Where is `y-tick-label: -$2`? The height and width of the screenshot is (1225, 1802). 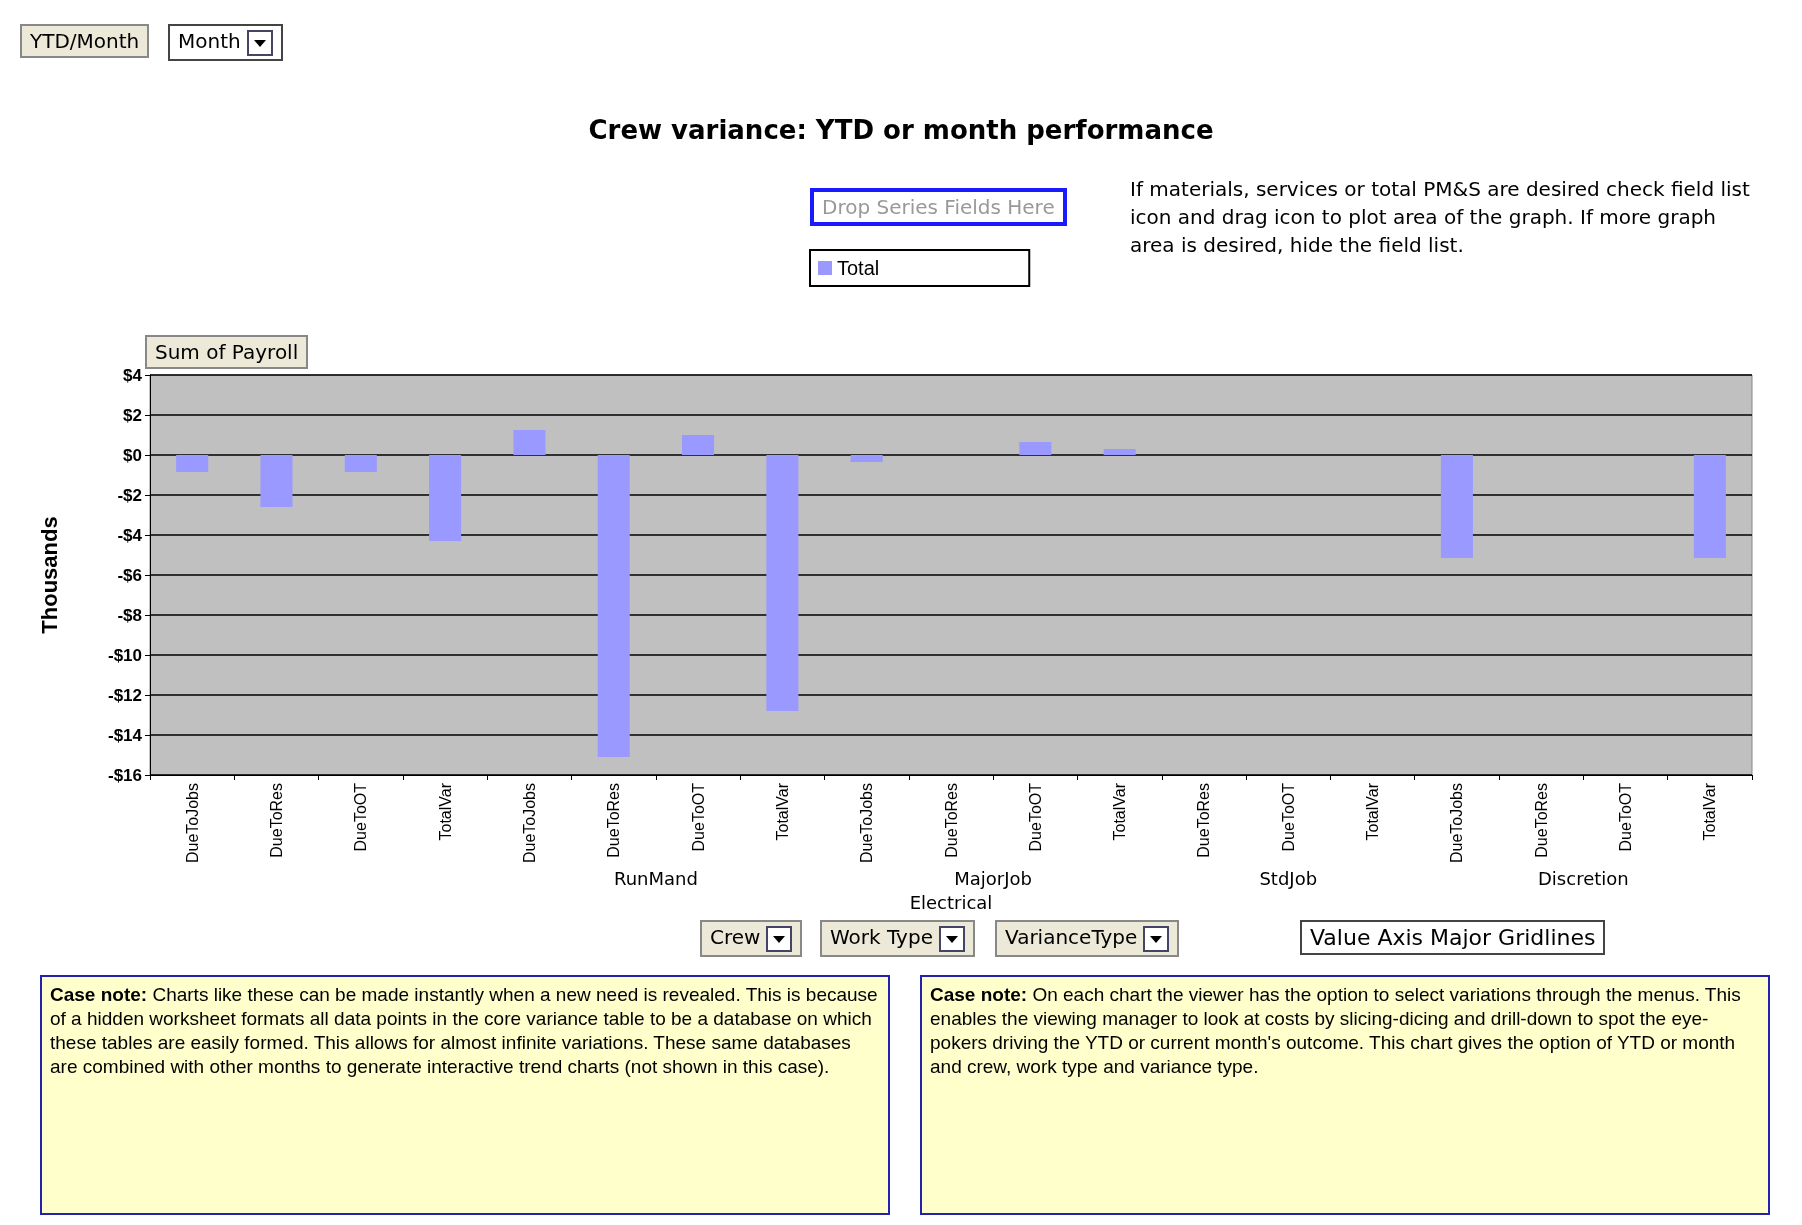 y-tick-label: -$2 is located at coordinates (129, 495).